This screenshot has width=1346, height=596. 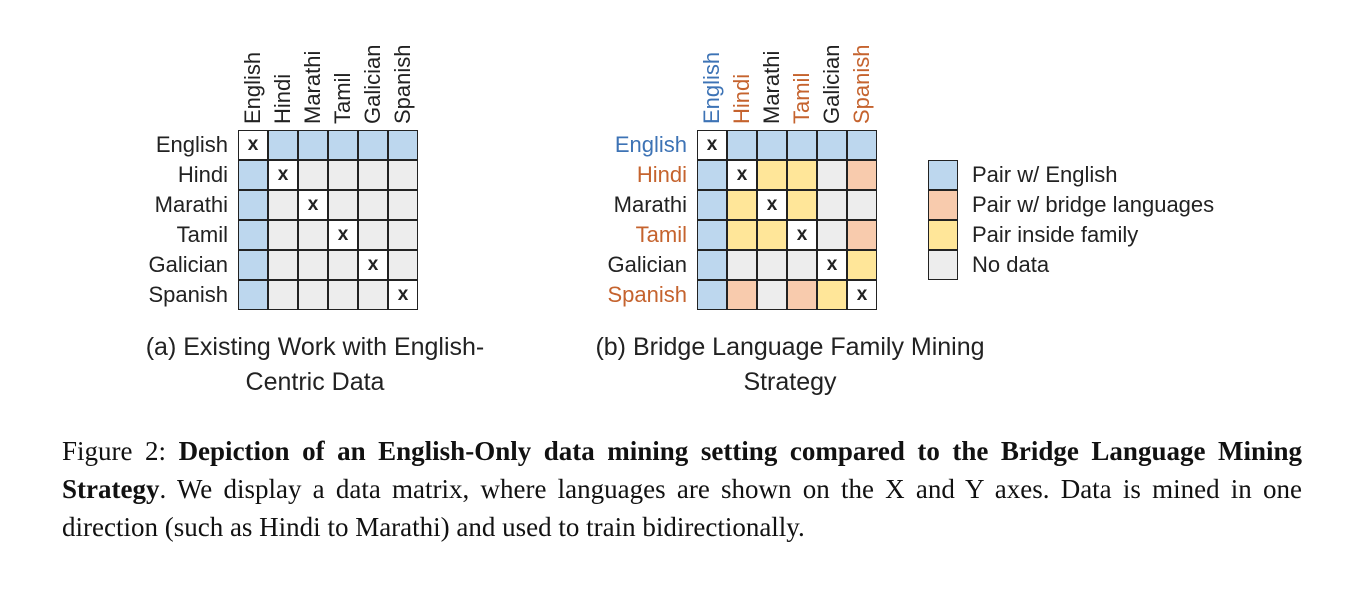 I want to click on legend-label-none: No data, so click(x=1011, y=264).